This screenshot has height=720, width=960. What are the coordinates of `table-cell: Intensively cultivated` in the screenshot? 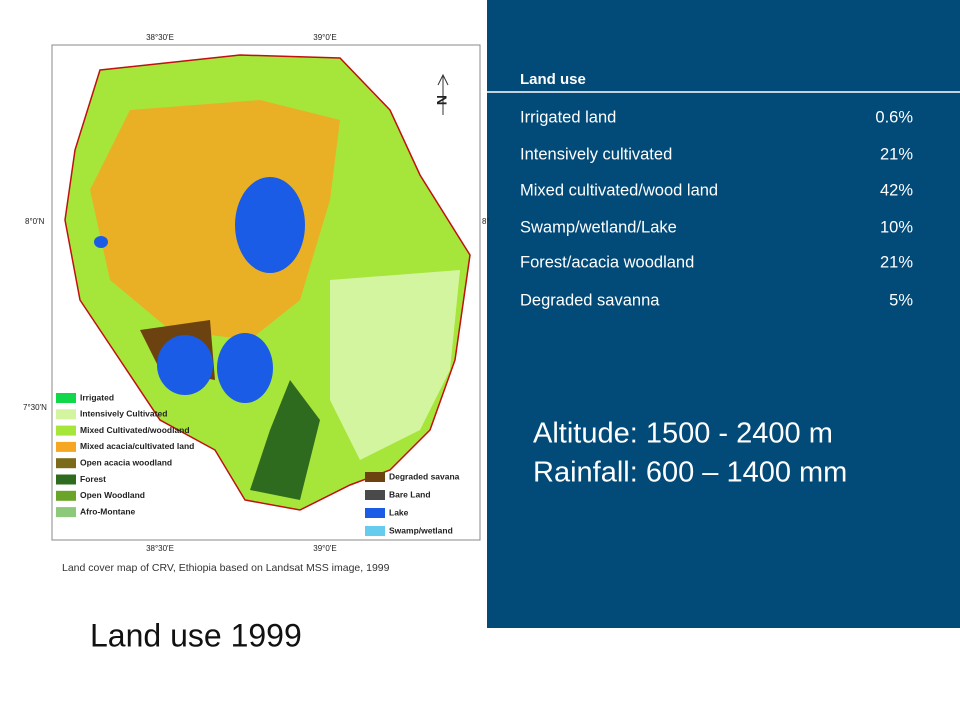 It's located at (596, 154).